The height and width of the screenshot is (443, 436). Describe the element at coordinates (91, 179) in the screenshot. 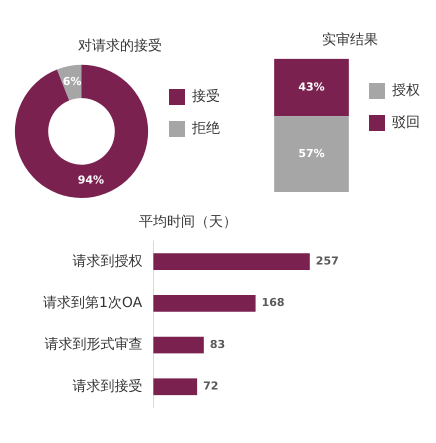

I see `data-label: 94%` at that location.